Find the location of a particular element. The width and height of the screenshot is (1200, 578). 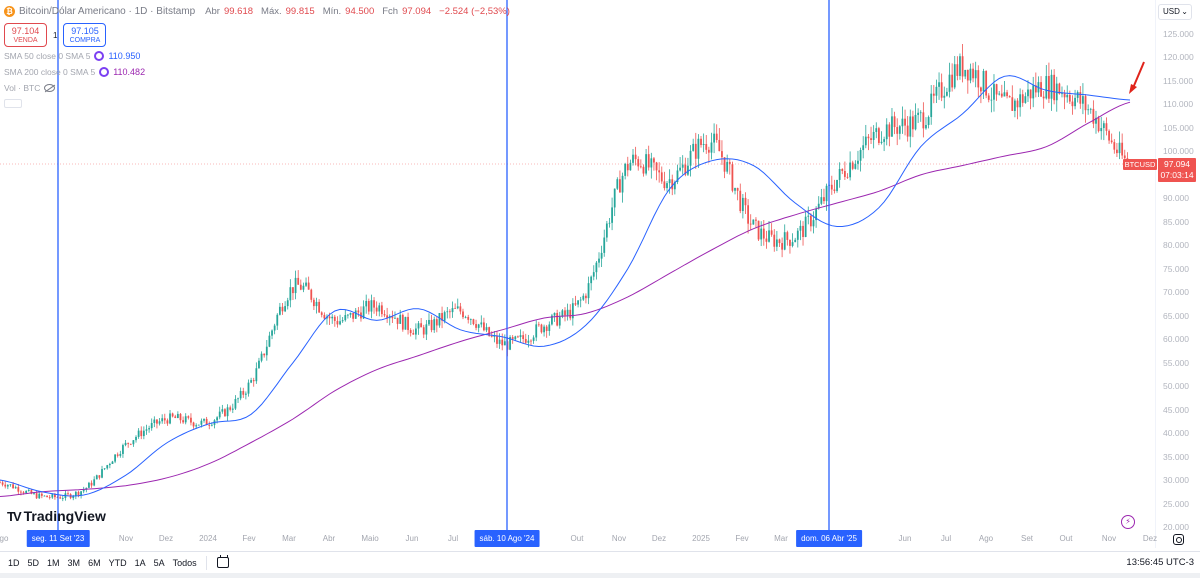

price-tick: 70.000 is located at coordinates (1176, 292).